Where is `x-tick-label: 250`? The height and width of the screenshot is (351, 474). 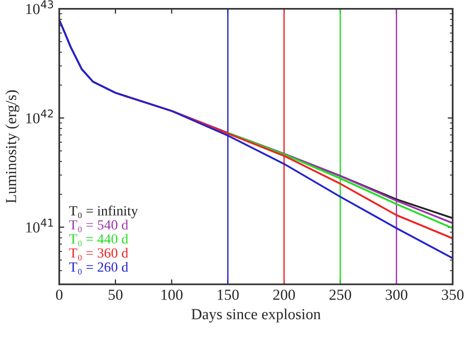
x-tick-label: 250 is located at coordinates (340, 295).